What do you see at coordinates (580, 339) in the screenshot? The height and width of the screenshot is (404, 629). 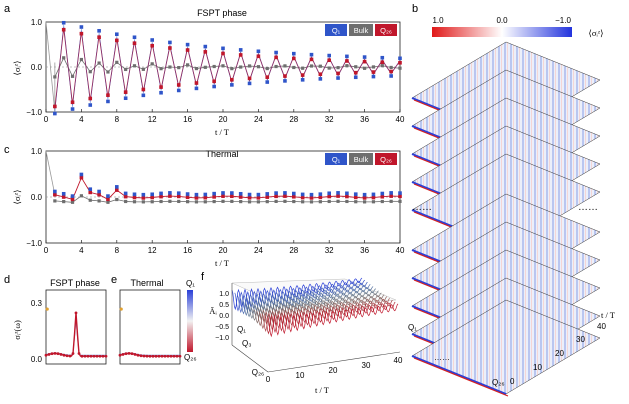 I see `panel-b-tick-30: 30` at bounding box center [580, 339].